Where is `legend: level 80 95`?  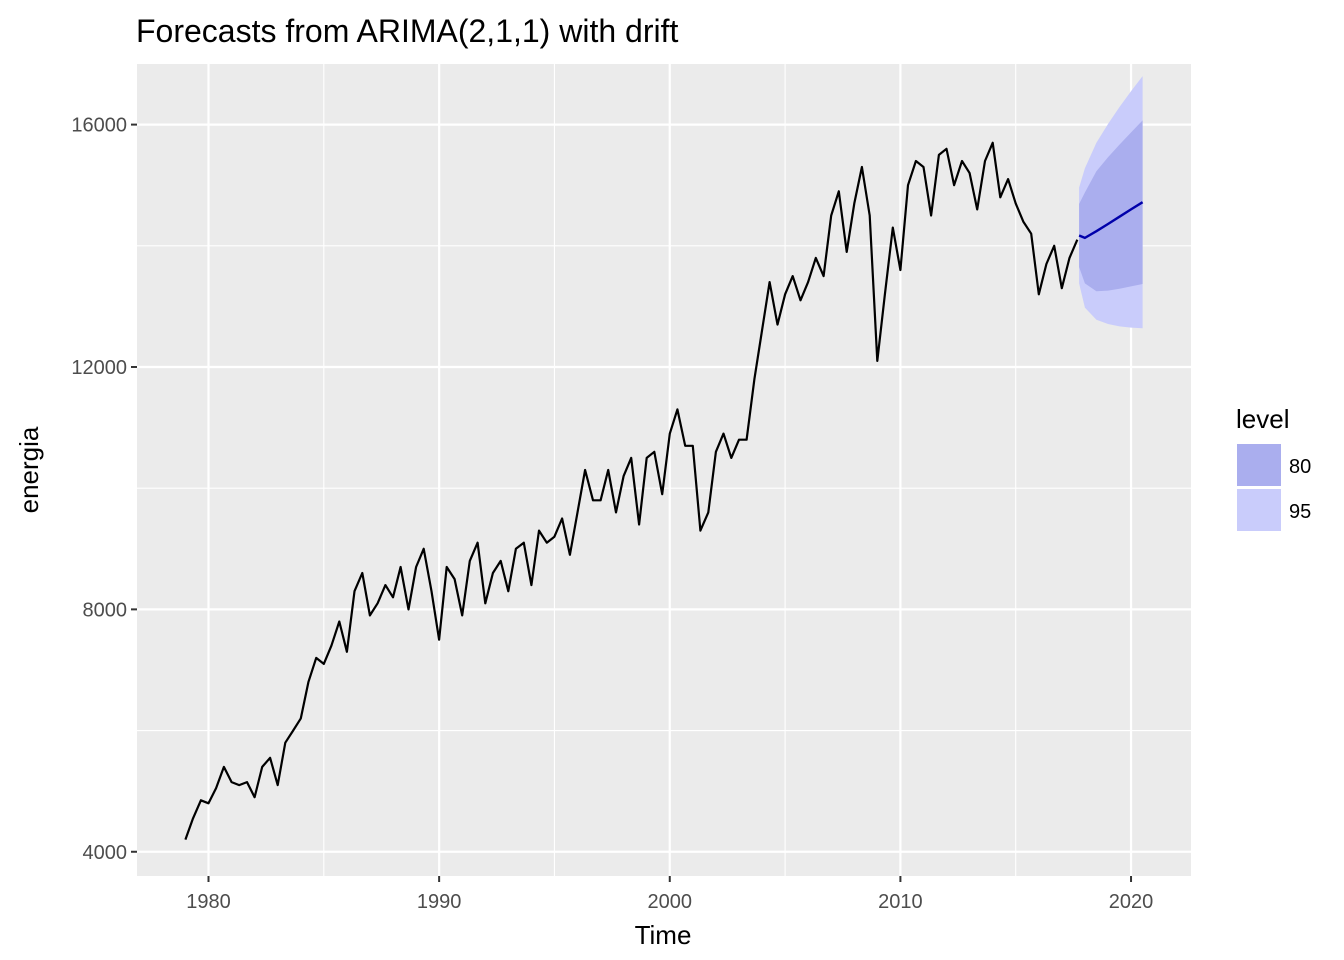 legend: level 80 95 is located at coordinates (1273, 467).